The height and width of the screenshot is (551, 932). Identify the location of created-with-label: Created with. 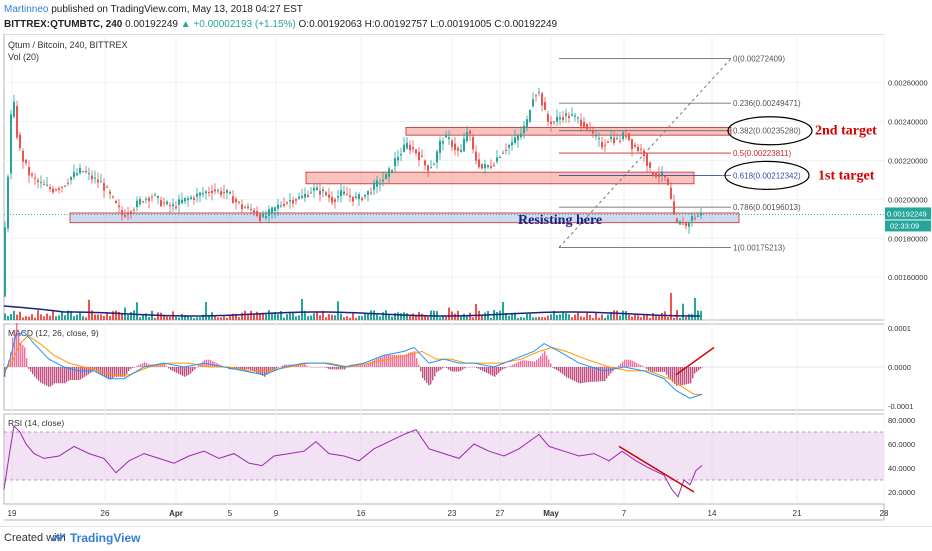
(35, 538).